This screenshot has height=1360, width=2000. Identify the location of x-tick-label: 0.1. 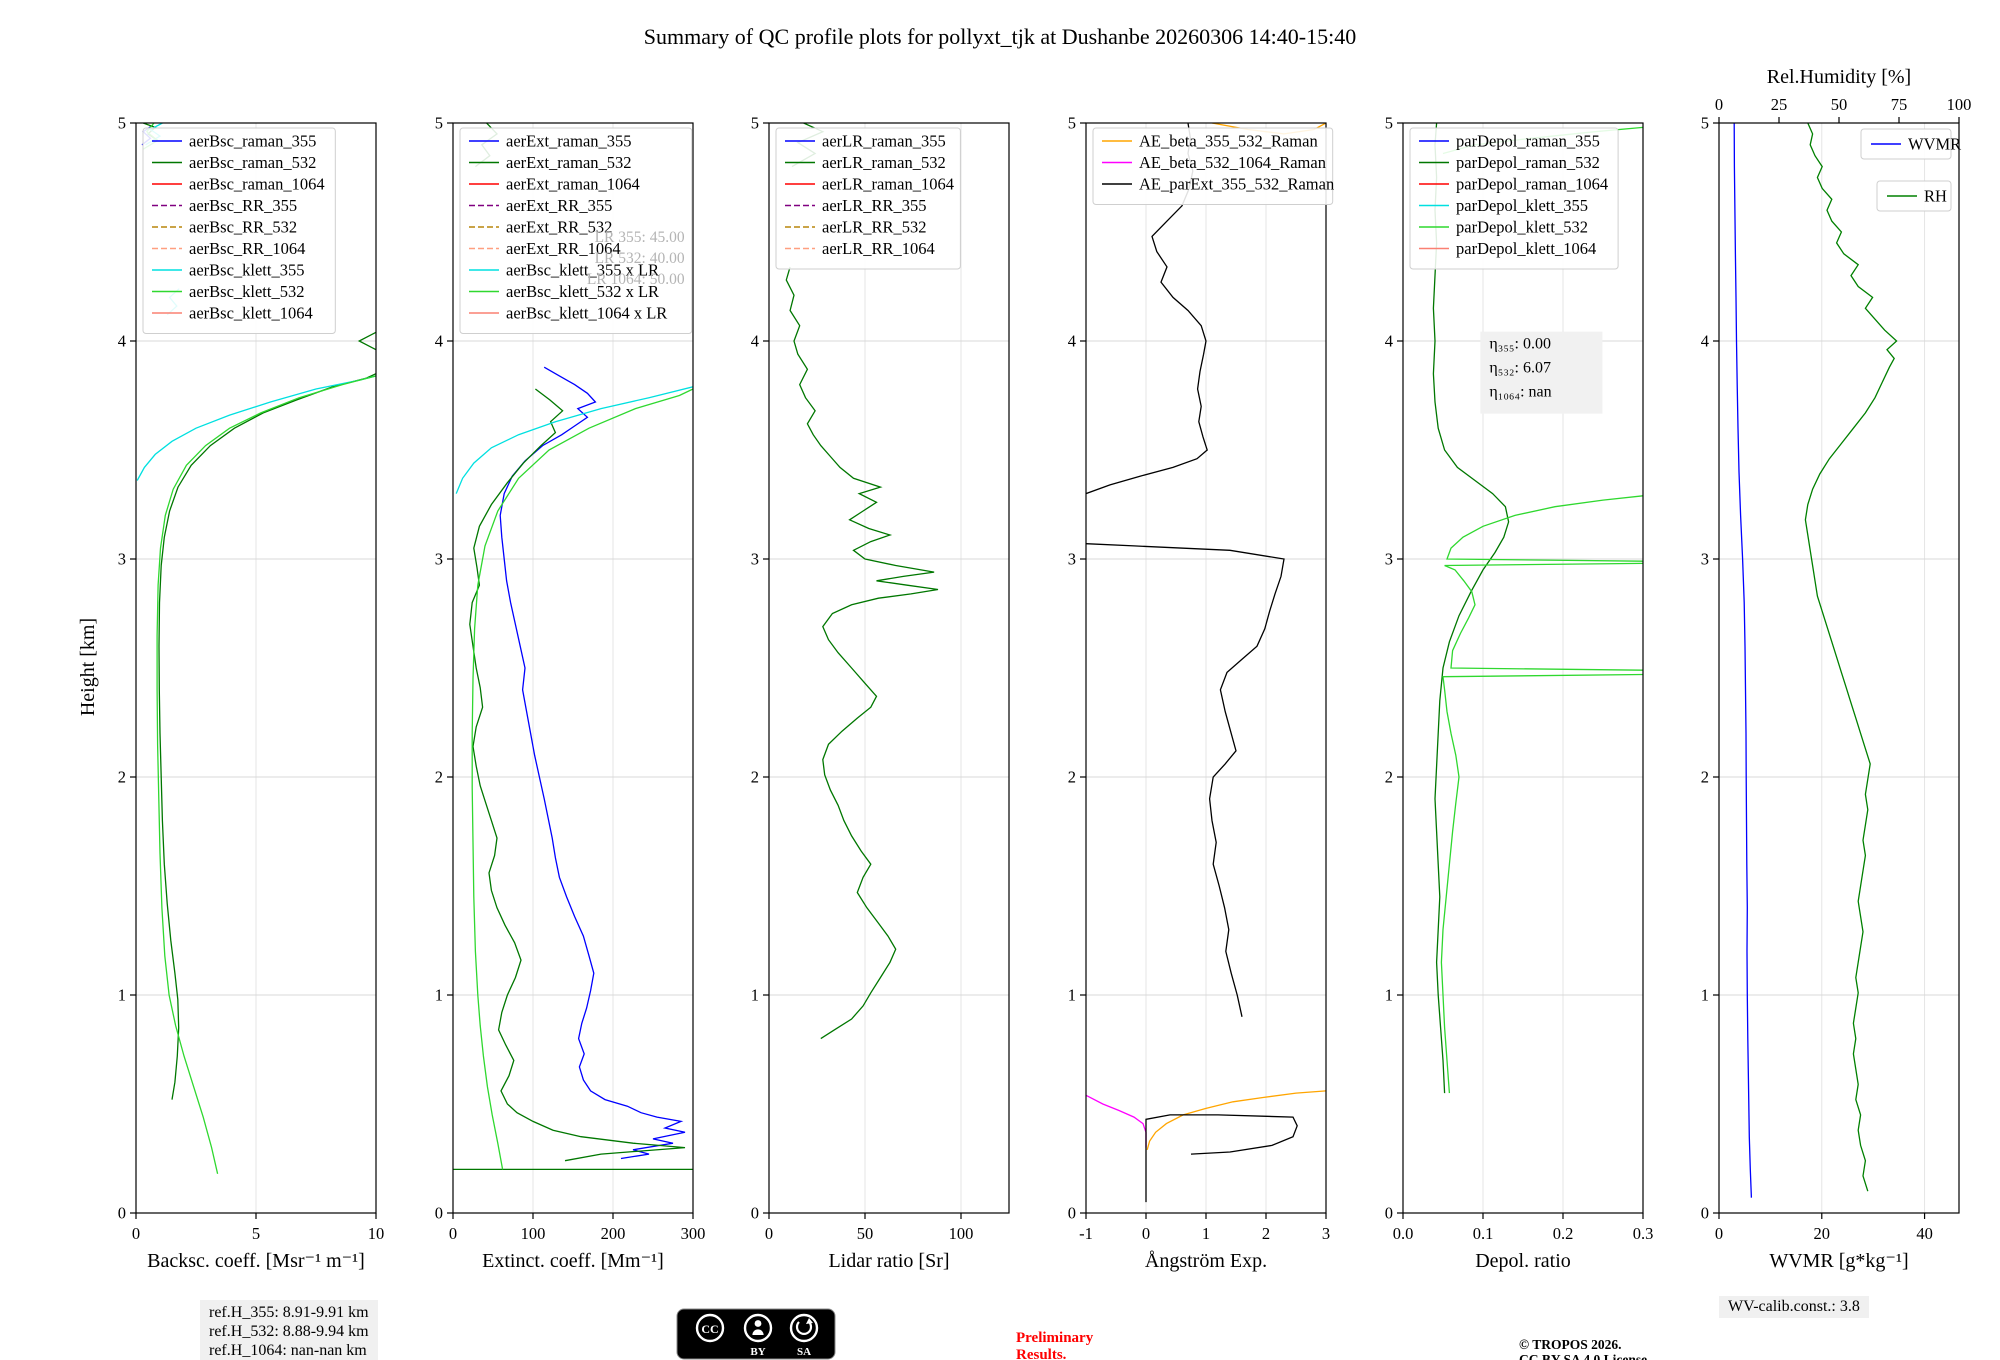
(1483, 1233).